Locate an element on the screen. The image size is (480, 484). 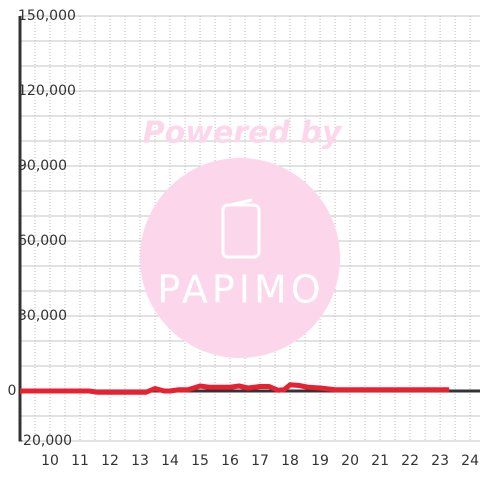
y-tick-label: 90,000 is located at coordinates (42, 166).